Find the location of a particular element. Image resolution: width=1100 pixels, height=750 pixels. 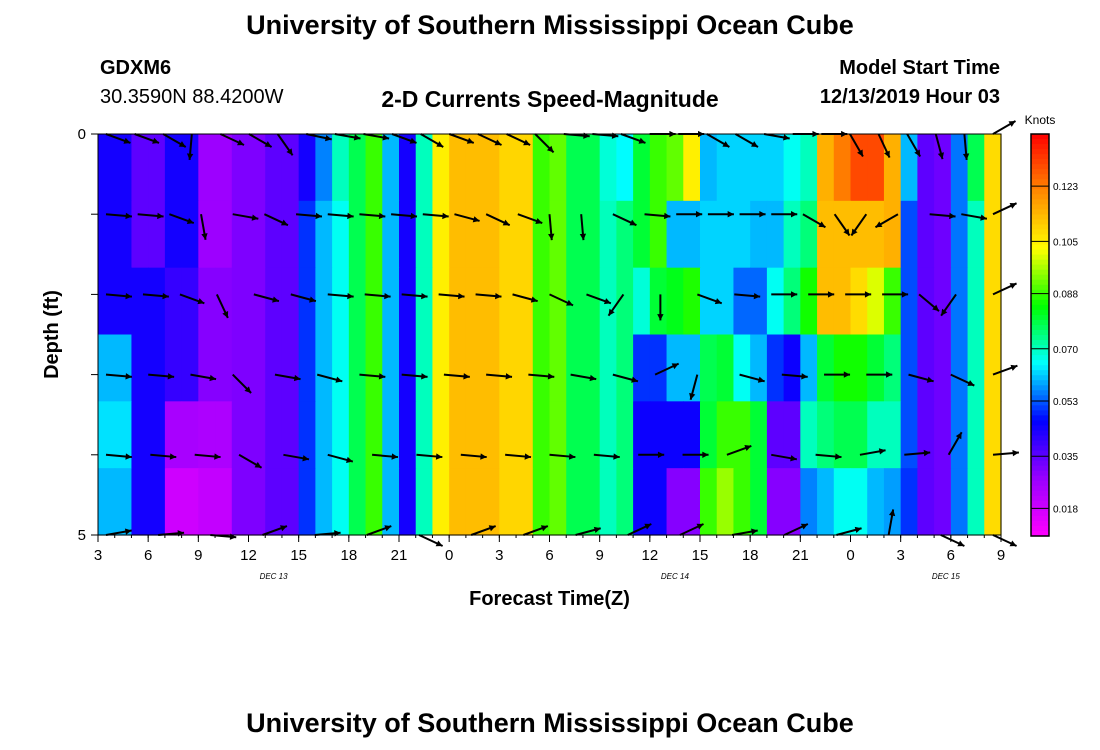

colorbar-tick-label: 0.105 is located at coordinates (1065, 242).